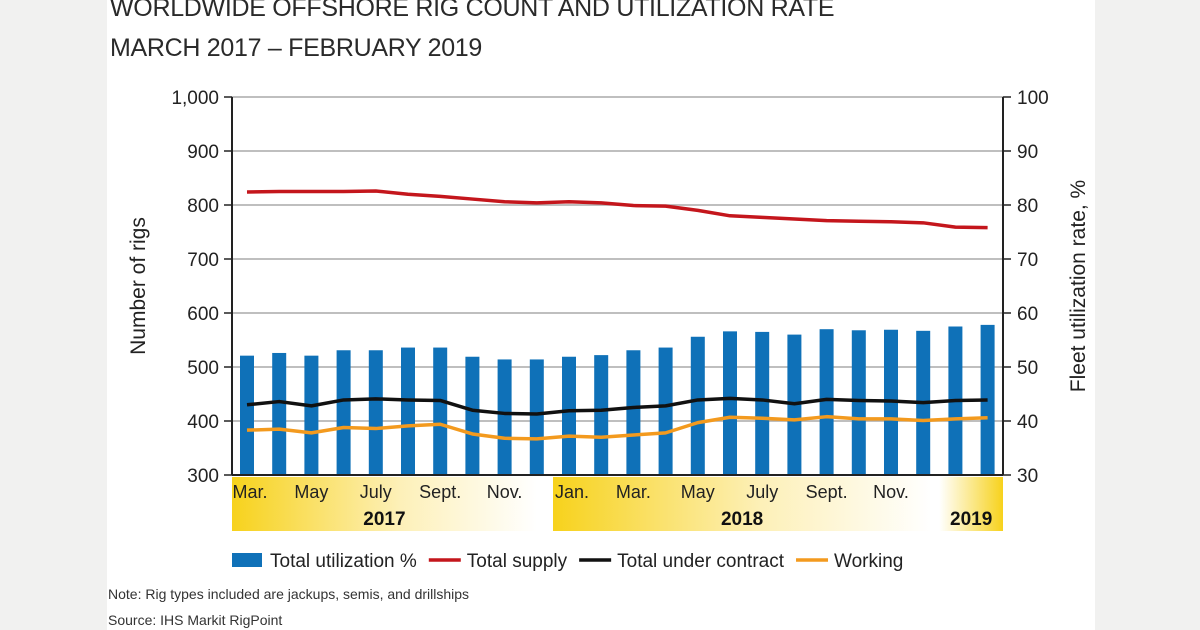  I want to click on y-tick-label: 700, so click(203, 260).